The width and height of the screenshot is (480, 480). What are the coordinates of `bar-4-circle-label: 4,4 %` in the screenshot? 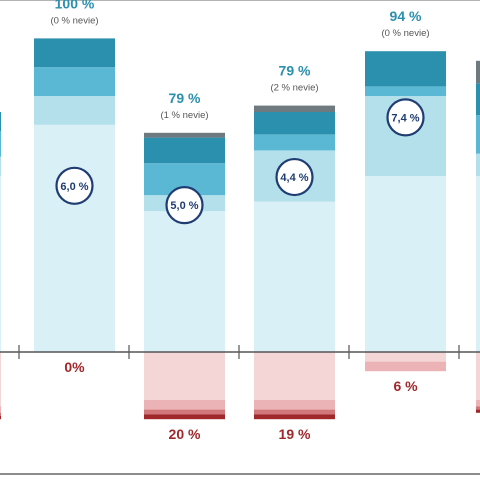 It's located at (294, 178).